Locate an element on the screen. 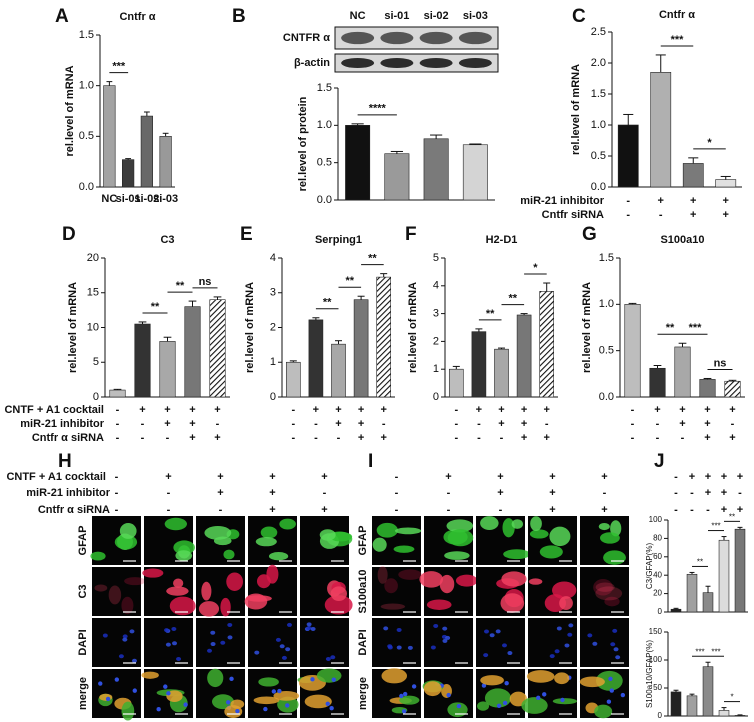 The height and width of the screenshot is (722, 754). y-axis-label: rel.level of mRNA is located at coordinates (73, 327).